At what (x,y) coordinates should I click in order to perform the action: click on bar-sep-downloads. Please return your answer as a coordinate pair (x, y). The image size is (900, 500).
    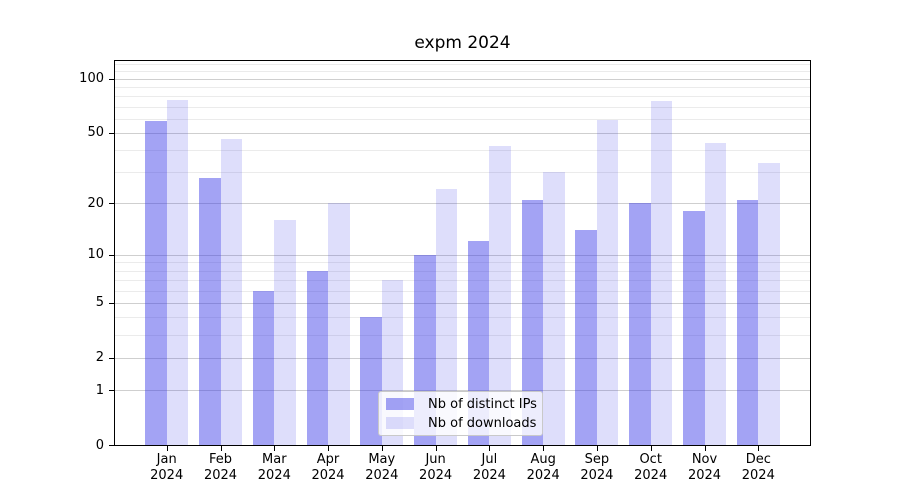
    Looking at the image, I should click on (607, 282).